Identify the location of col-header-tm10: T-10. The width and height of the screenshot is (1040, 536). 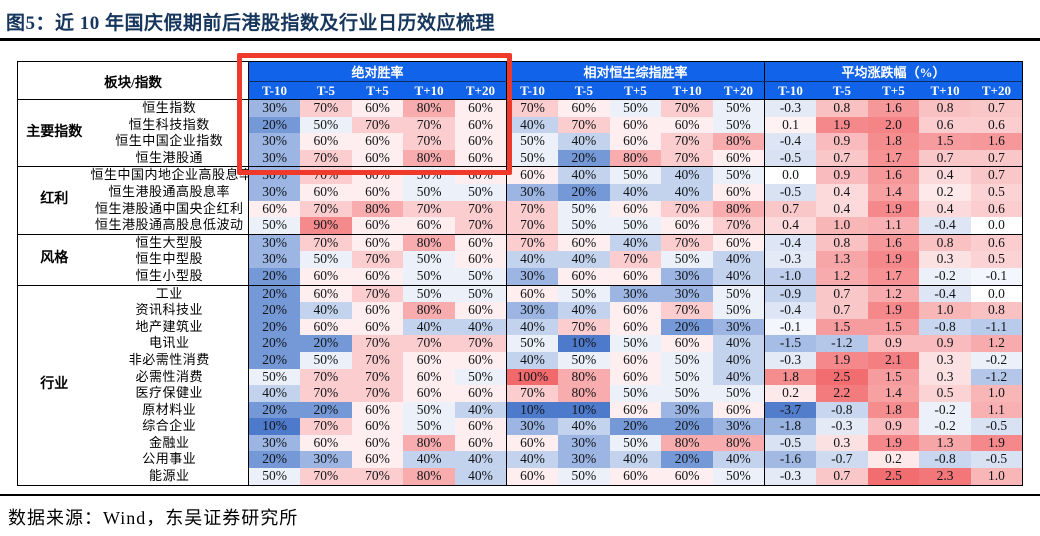
(274, 90).